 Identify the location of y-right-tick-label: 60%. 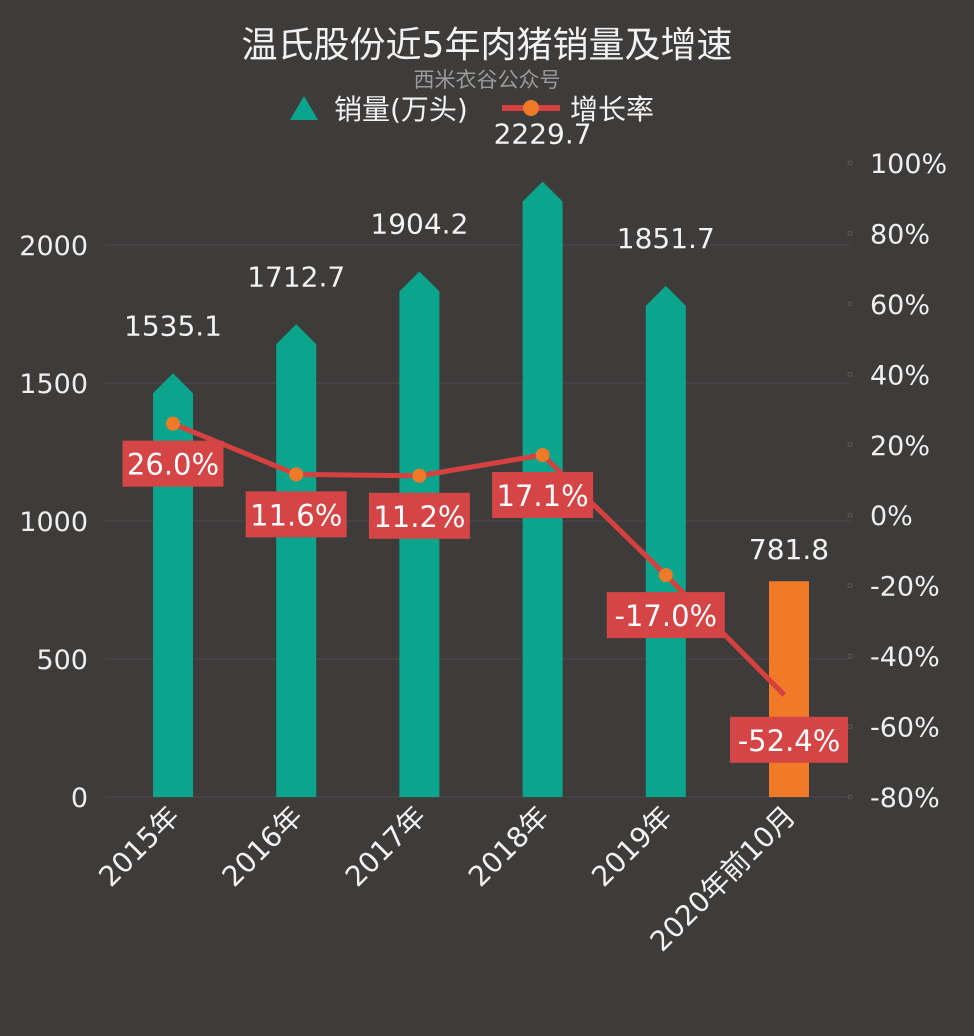
(900, 305).